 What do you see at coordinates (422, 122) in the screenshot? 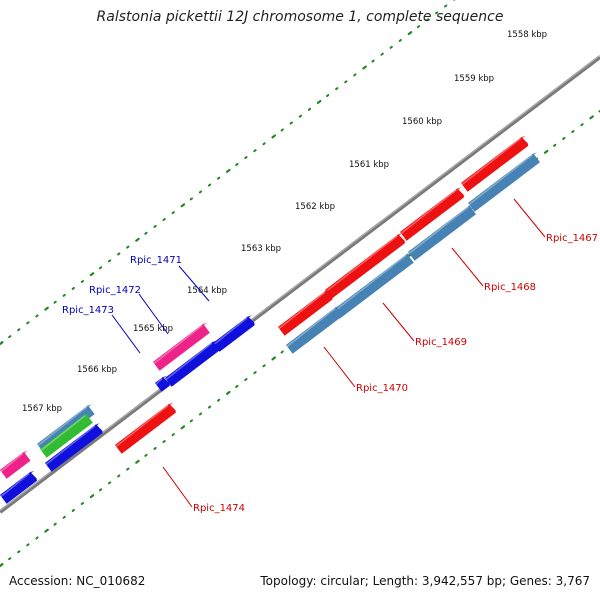
I see `tick-label: 1560 kbp` at bounding box center [422, 122].